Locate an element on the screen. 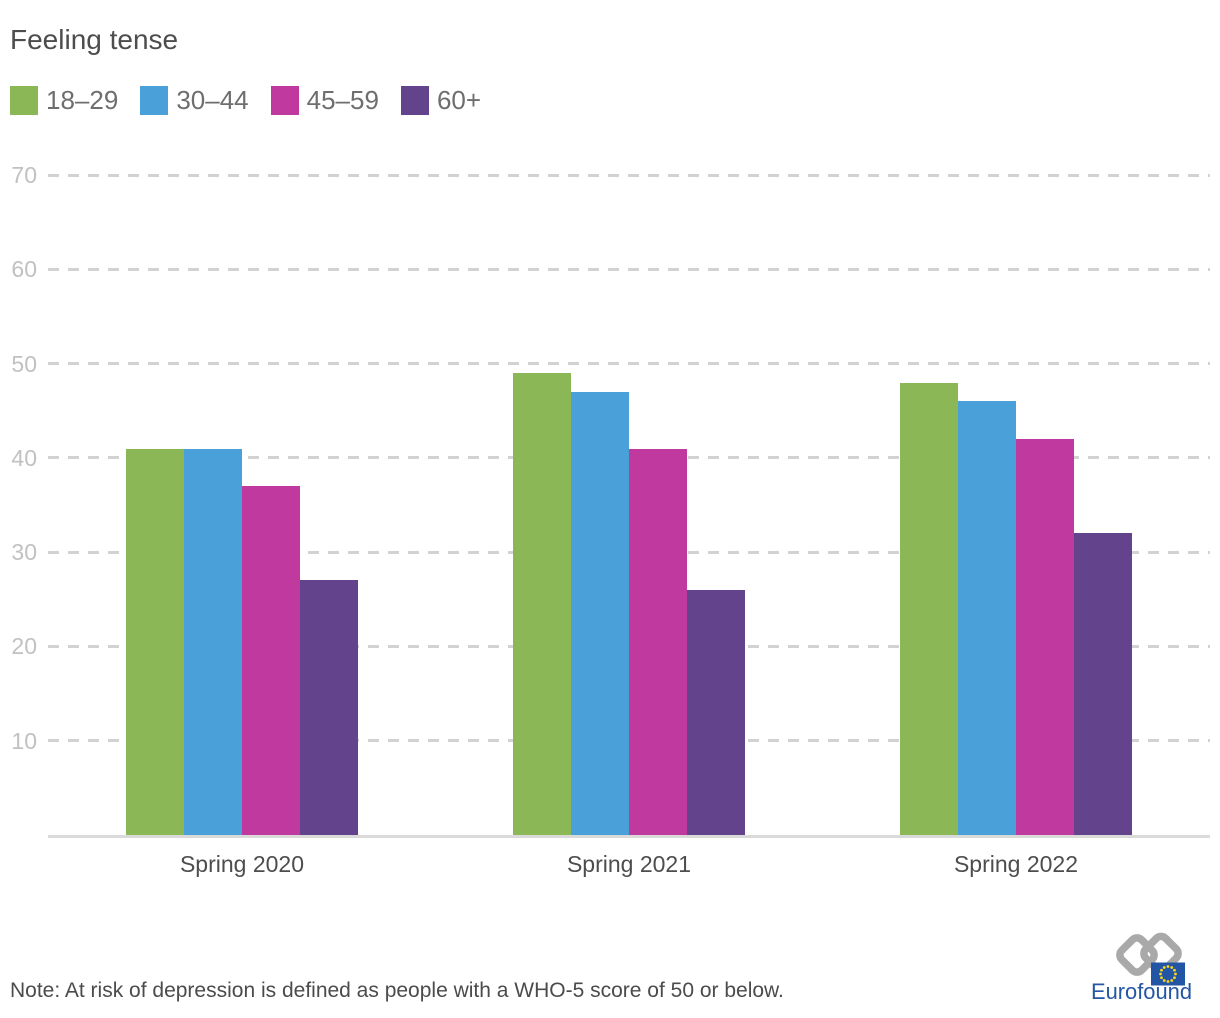 The width and height of the screenshot is (1220, 1018). legend-item-45-59: 45–59 is located at coordinates (324, 100).